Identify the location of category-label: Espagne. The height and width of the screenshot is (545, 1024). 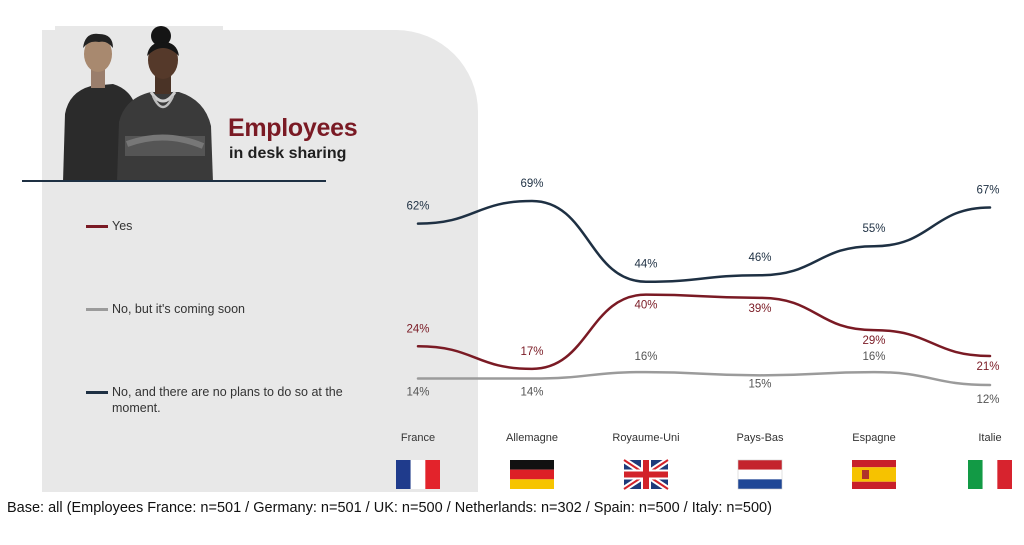
(873, 438).